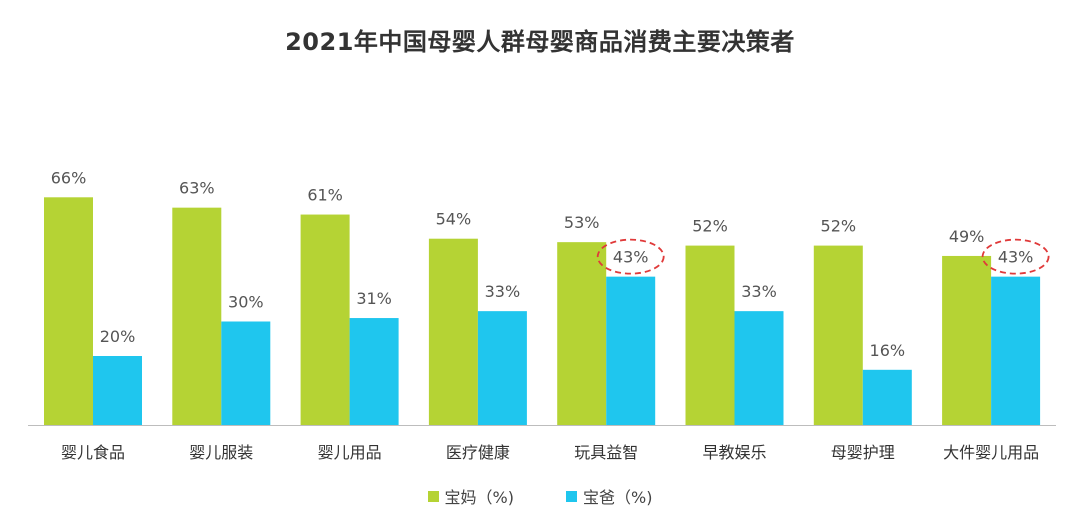 Image resolution: width=1080 pixels, height=515 pixels. What do you see at coordinates (967, 236) in the screenshot?
I see `data-label-mom-7: 49%` at bounding box center [967, 236].